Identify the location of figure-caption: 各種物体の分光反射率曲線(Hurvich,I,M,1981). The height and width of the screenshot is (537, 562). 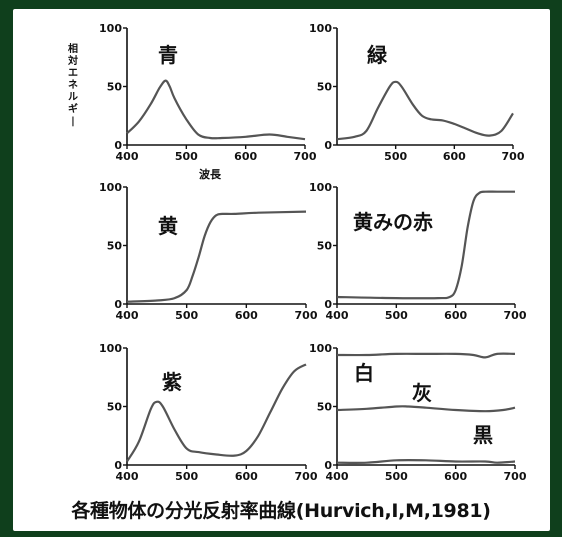
(281, 511).